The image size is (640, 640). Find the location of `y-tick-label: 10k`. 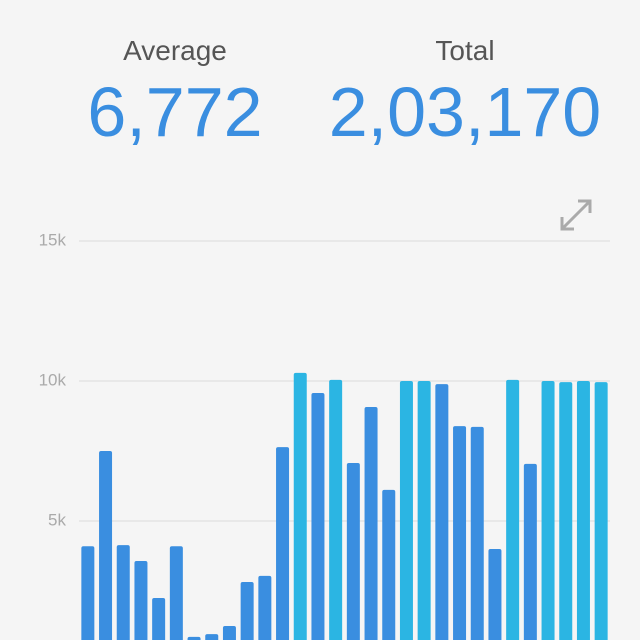

y-tick-label: 10k is located at coordinates (53, 379).